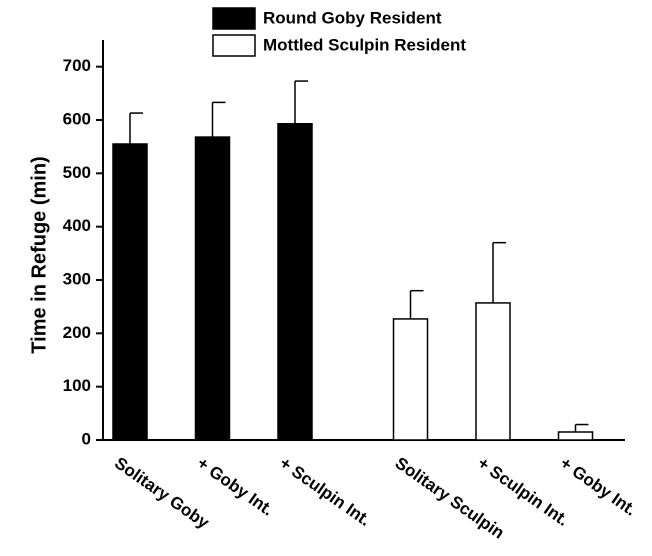 The image size is (652, 556). I want to click on y-tick-label: 500, so click(77, 172).